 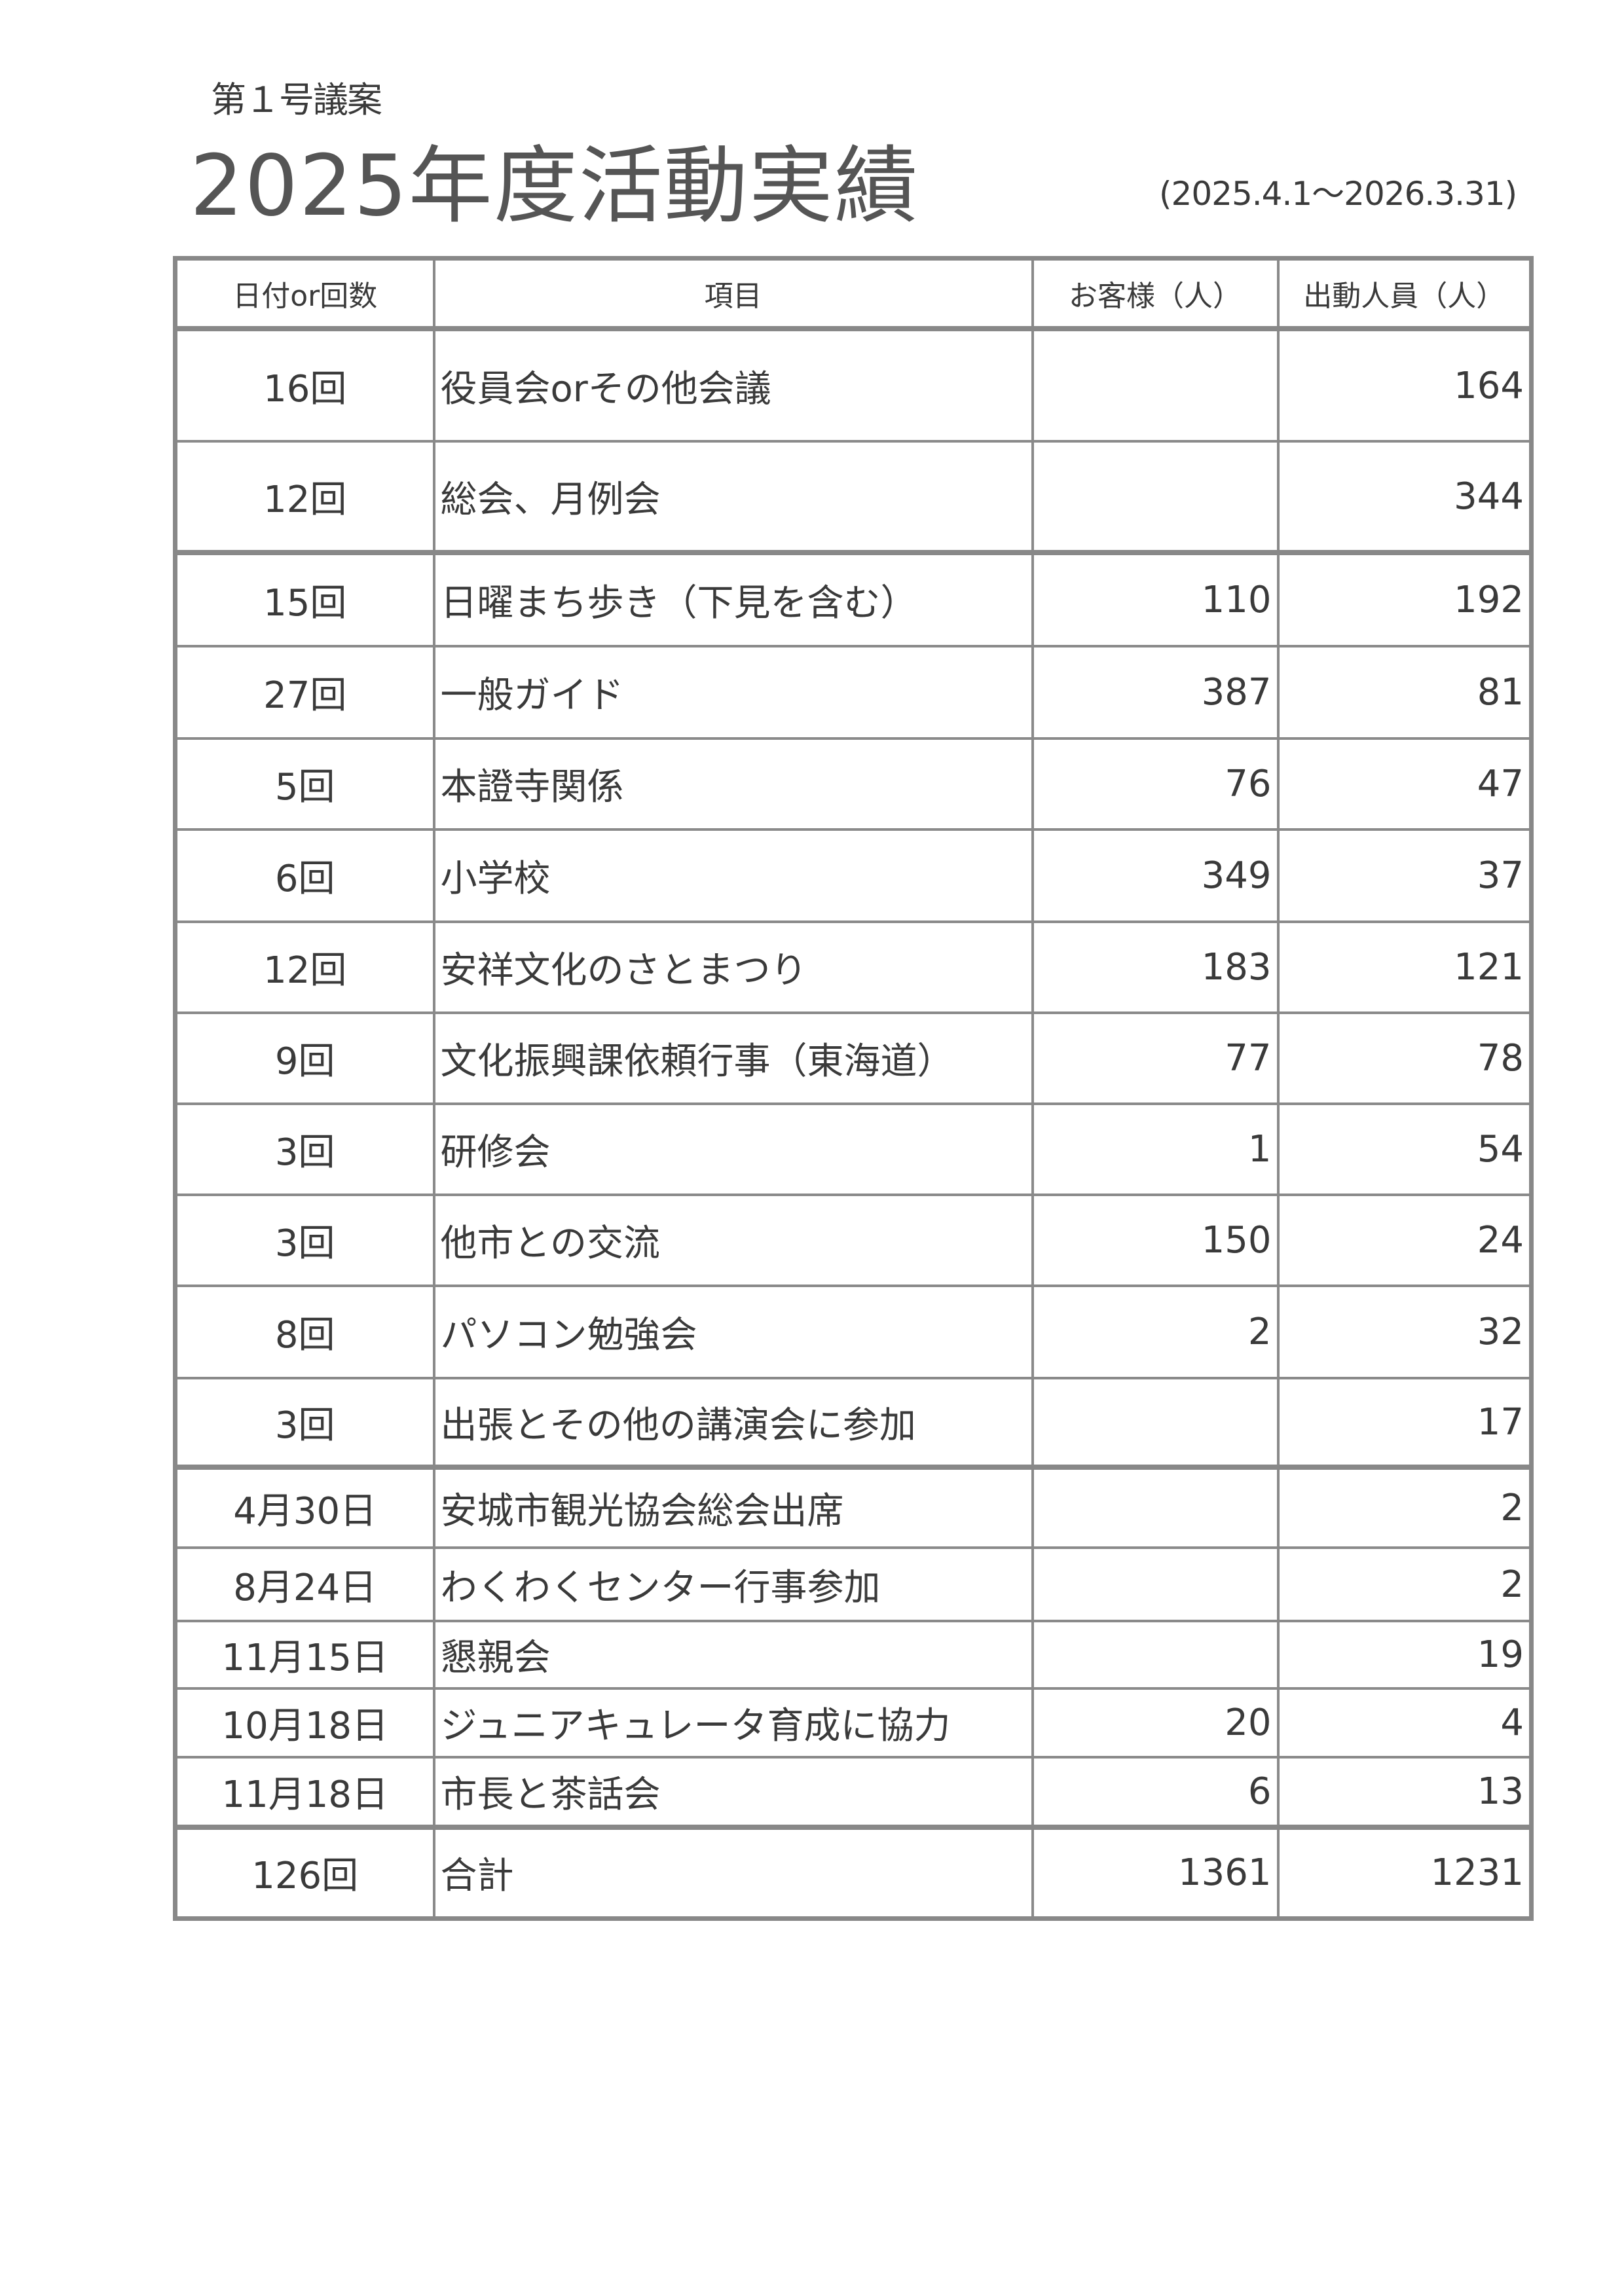 What do you see at coordinates (304, 1058) in the screenshot?
I see `cell-date-count: 9回` at bounding box center [304, 1058].